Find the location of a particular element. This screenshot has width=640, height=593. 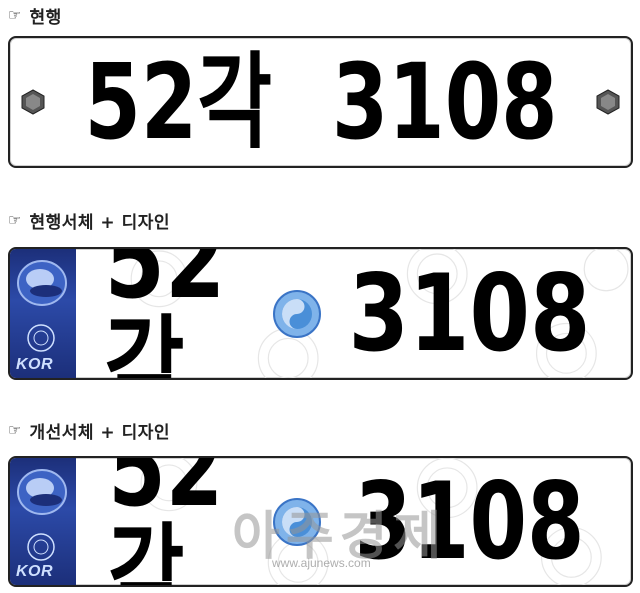

caption-improved-font-design: ☞ 개선서체 + 디자인 is located at coordinates (89, 430).